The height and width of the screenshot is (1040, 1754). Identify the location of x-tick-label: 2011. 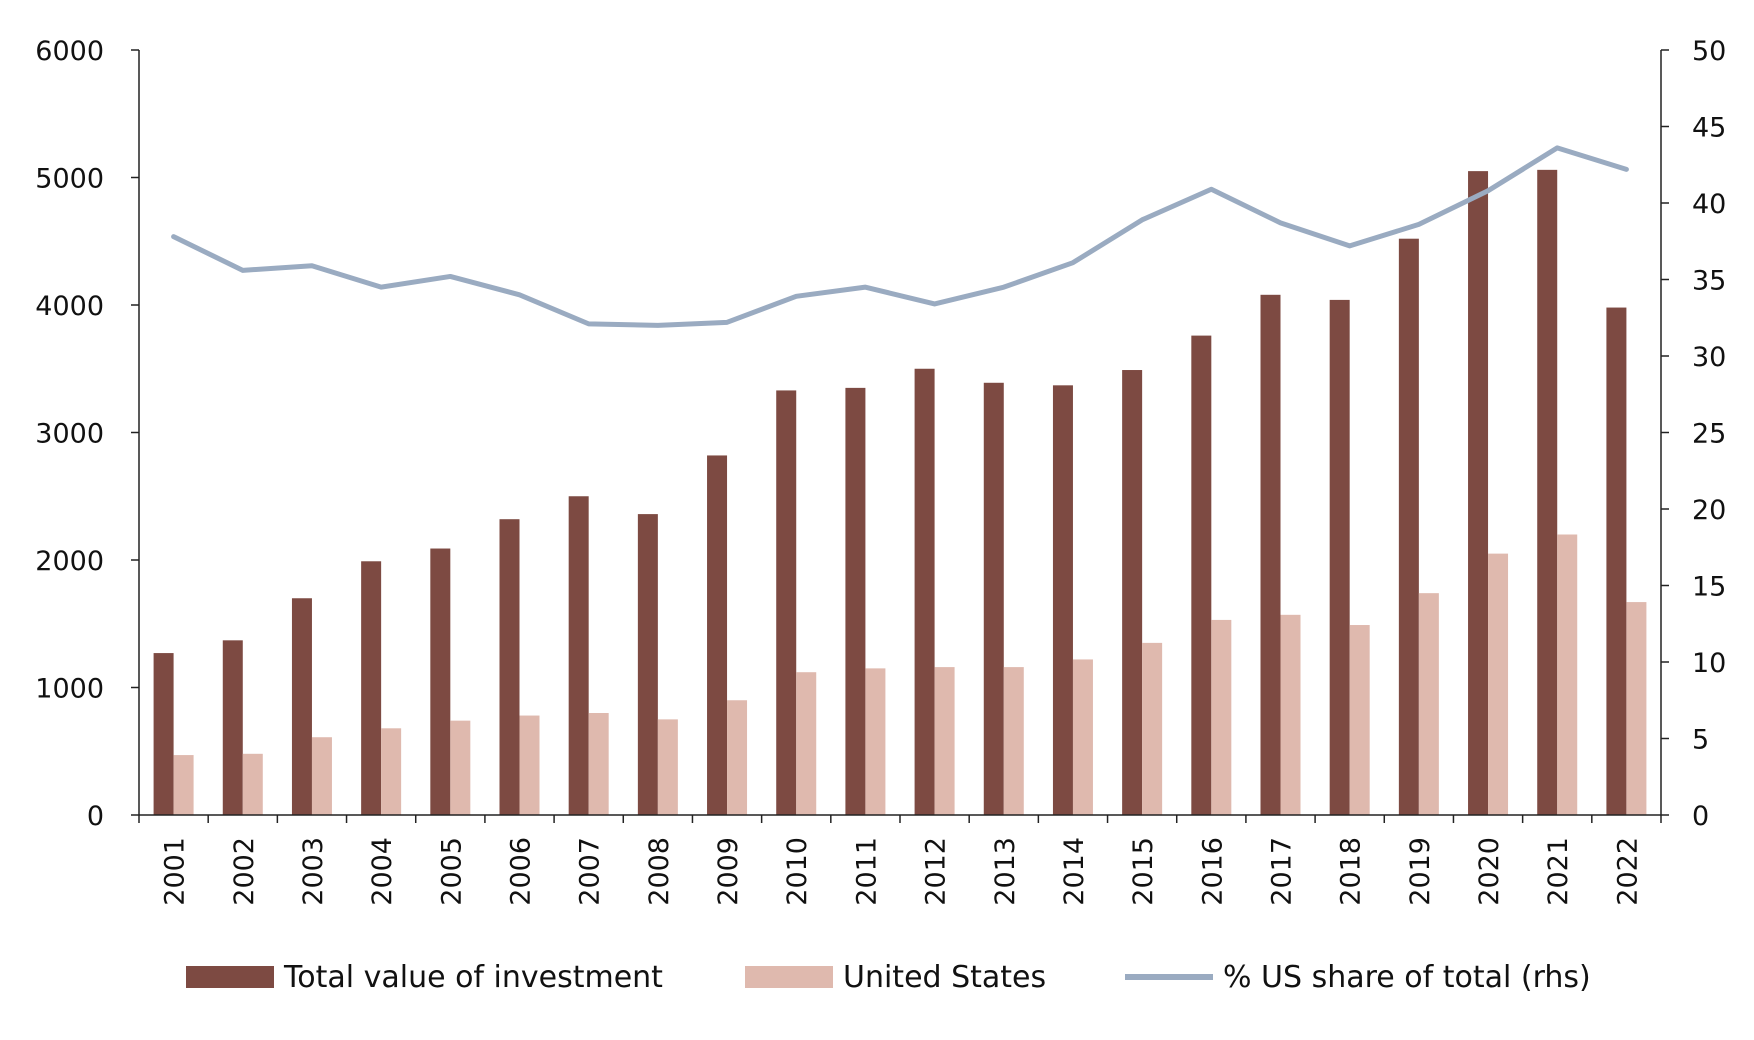
(866, 871).